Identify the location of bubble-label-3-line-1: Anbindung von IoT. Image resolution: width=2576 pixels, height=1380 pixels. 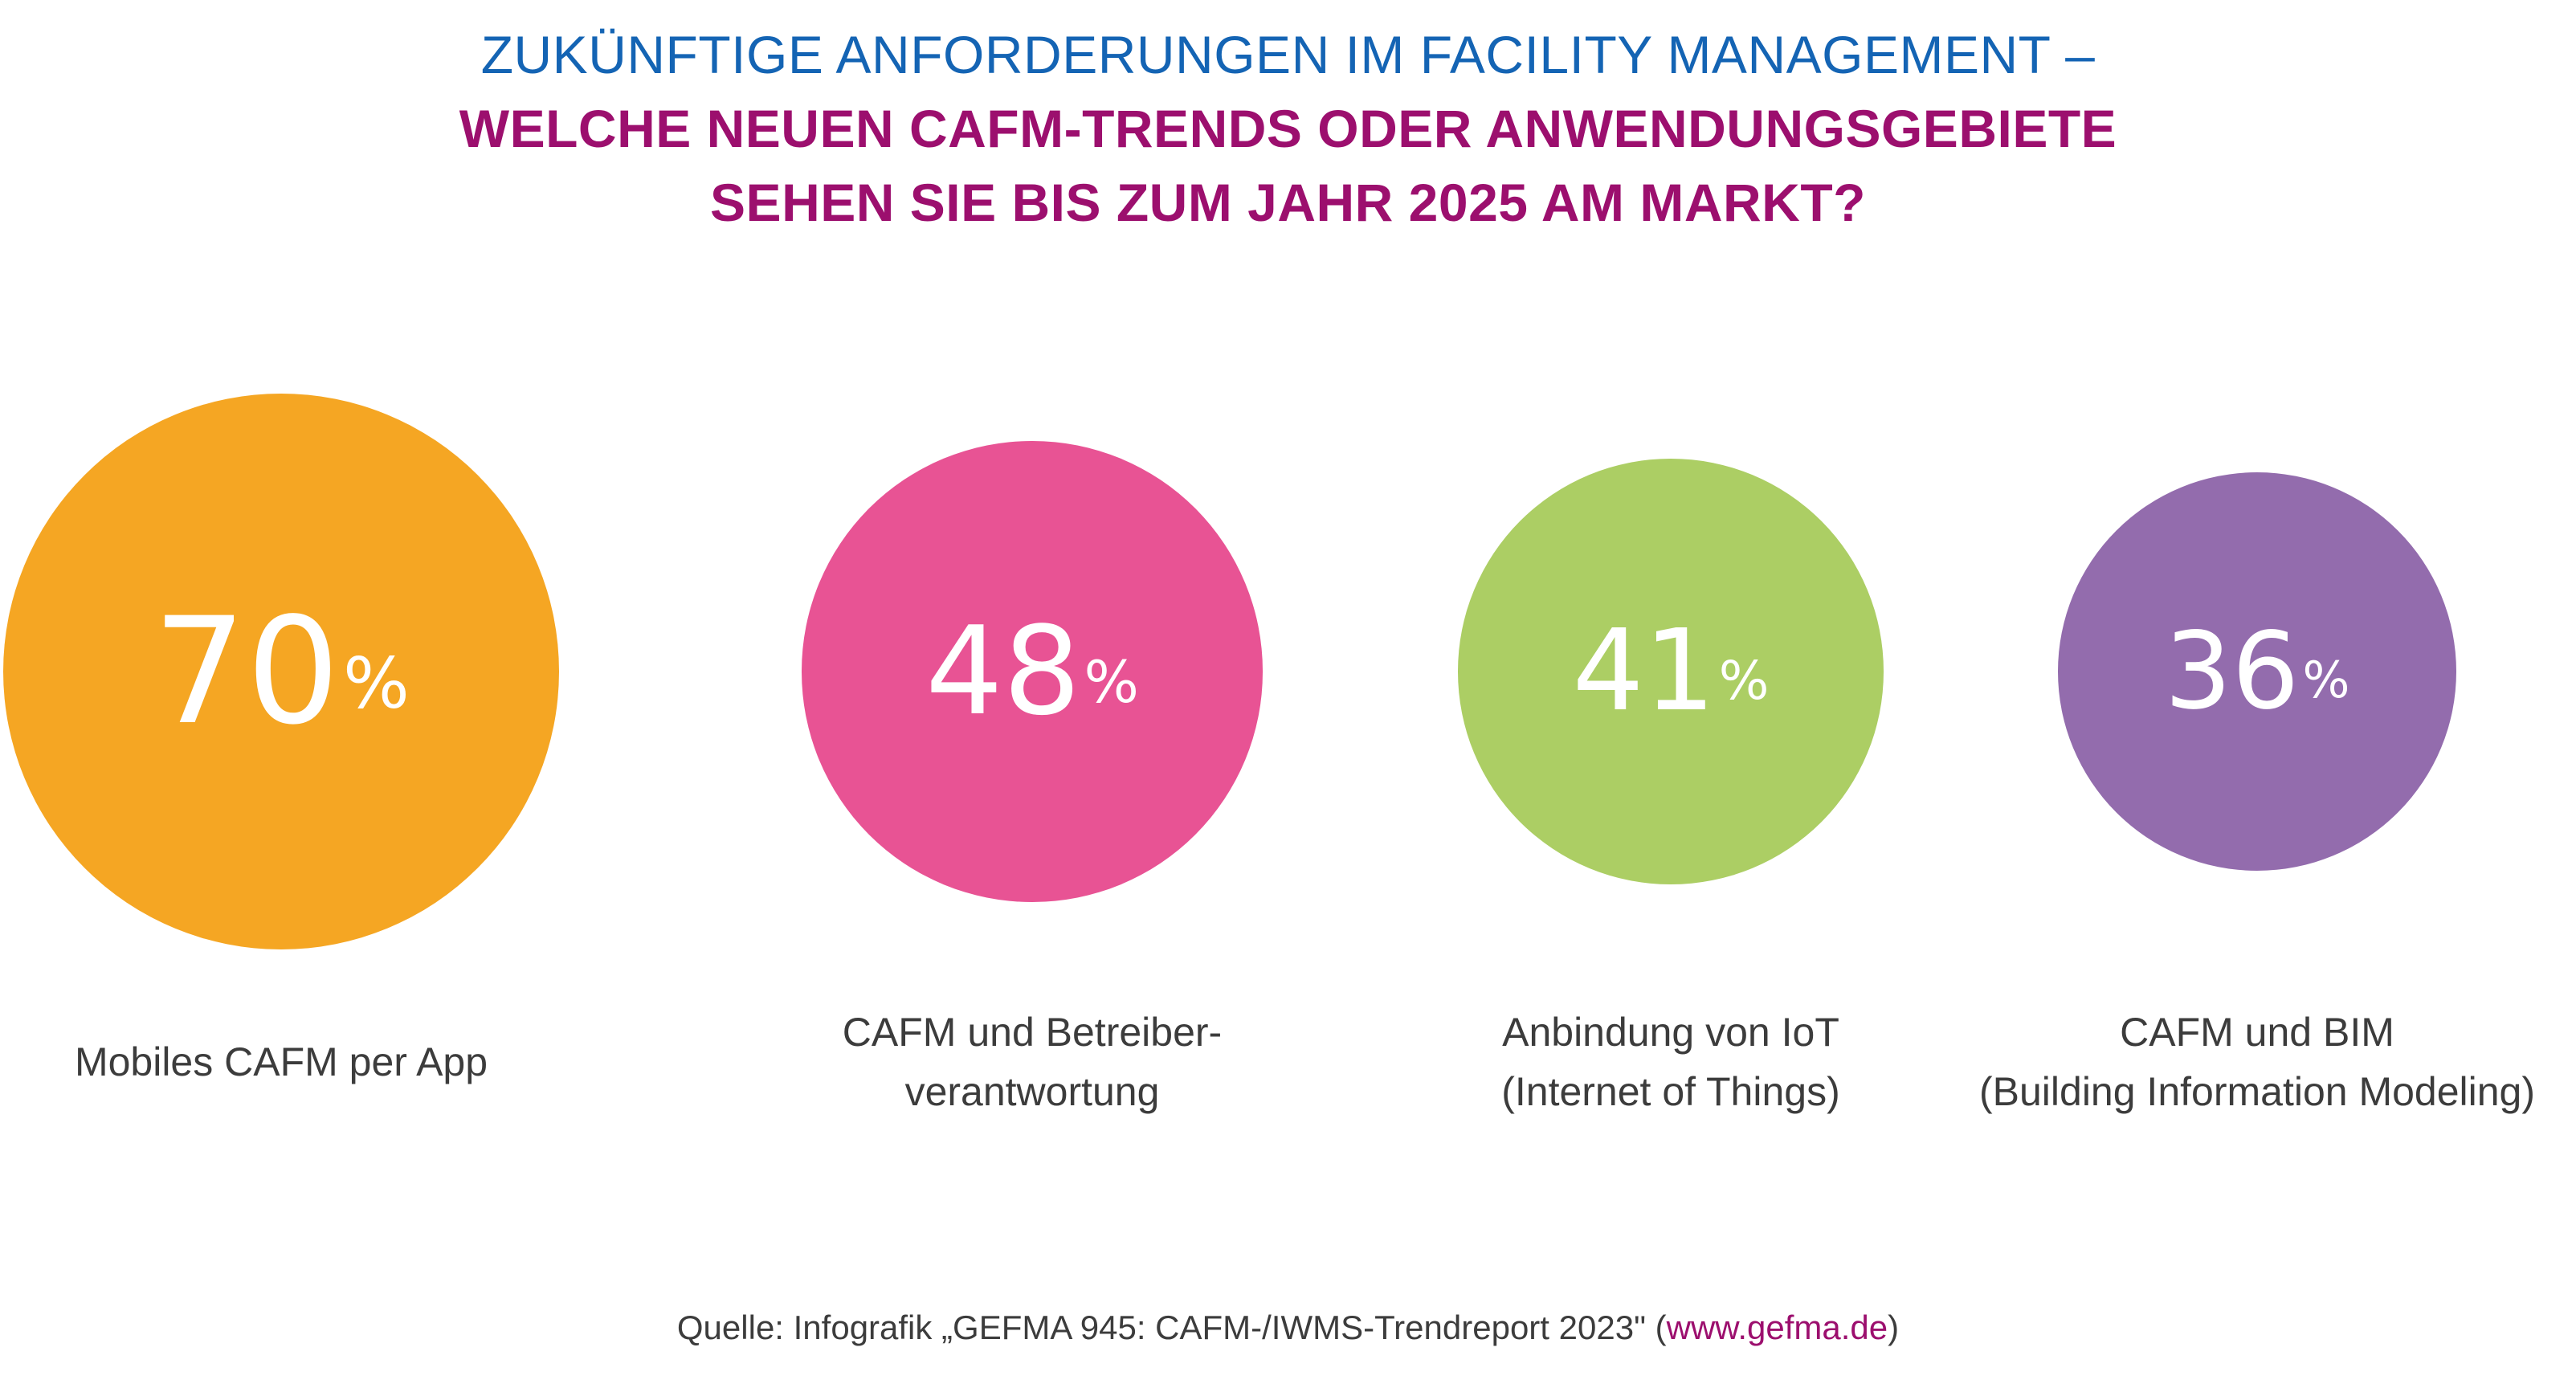
(1670, 1032).